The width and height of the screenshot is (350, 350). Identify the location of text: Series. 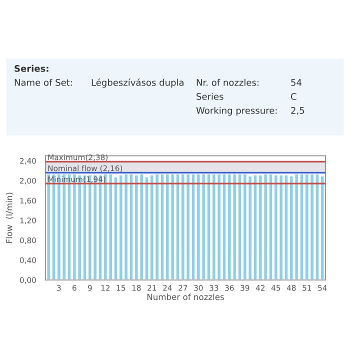
(210, 96).